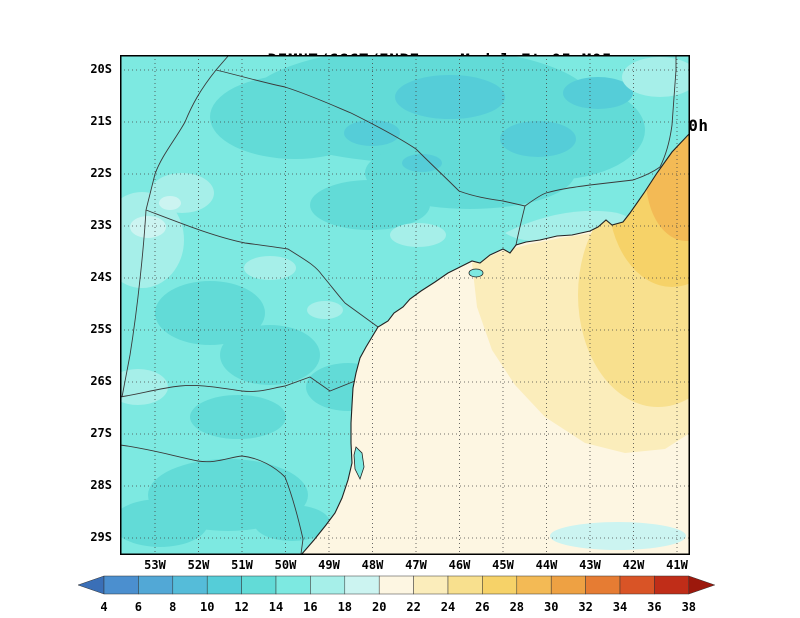 The width and height of the screenshot is (800, 618). I want to click on colorbar-tick-label: 24, so click(448, 607).